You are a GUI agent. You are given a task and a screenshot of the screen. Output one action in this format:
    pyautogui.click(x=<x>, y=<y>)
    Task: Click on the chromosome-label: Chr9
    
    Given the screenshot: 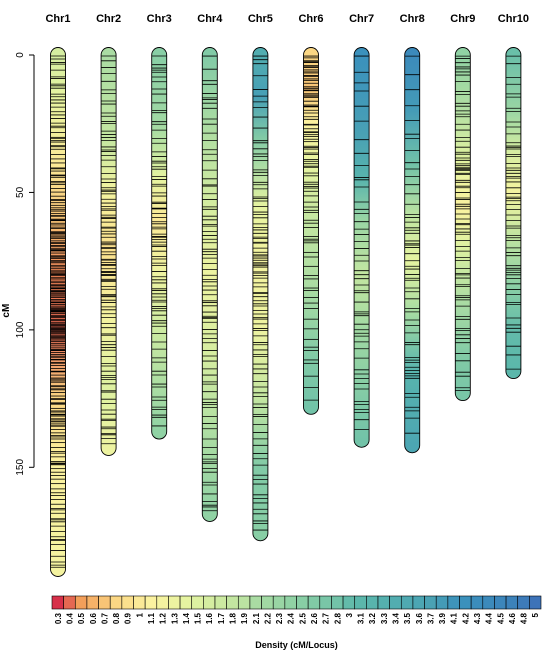 What is the action you would take?
    pyautogui.click(x=462, y=19)
    